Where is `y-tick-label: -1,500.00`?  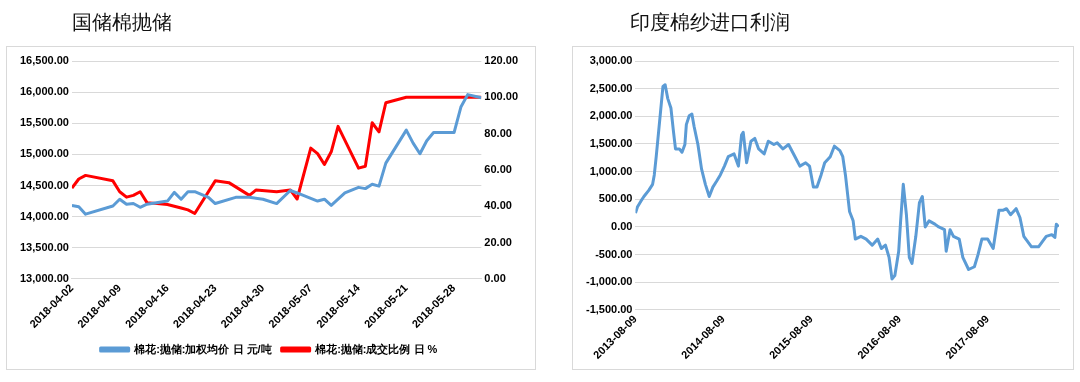 y-tick-label: -1,500.00 is located at coordinates (609, 308).